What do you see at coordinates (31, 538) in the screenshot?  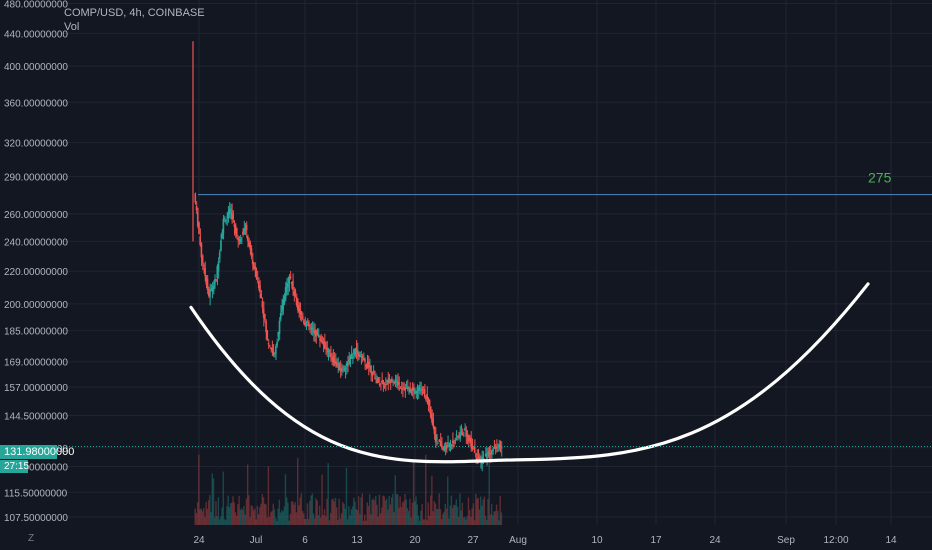 I see `zoom-reset-button: Z` at bounding box center [31, 538].